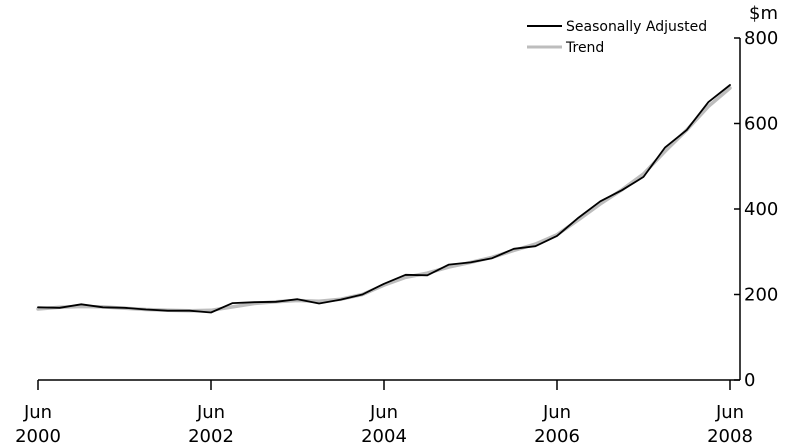 Image resolution: width=797 pixels, height=448 pixels. What do you see at coordinates (38, 436) in the screenshot?
I see `x-tick-label-year: 2000` at bounding box center [38, 436].